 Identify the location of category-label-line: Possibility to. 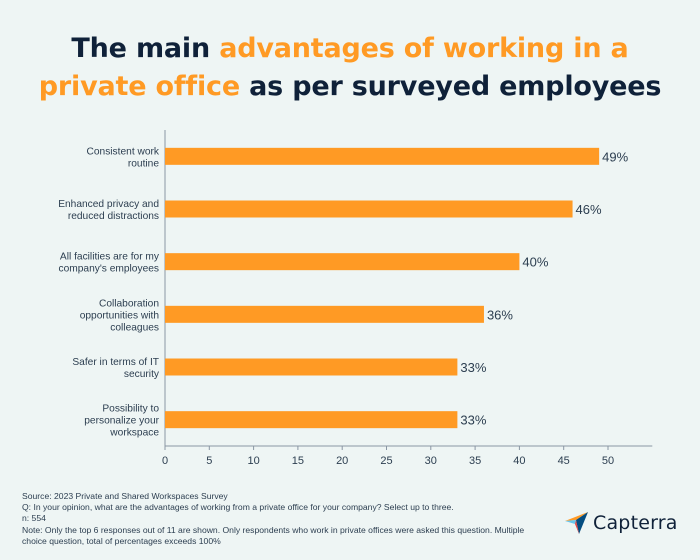
(130, 409).